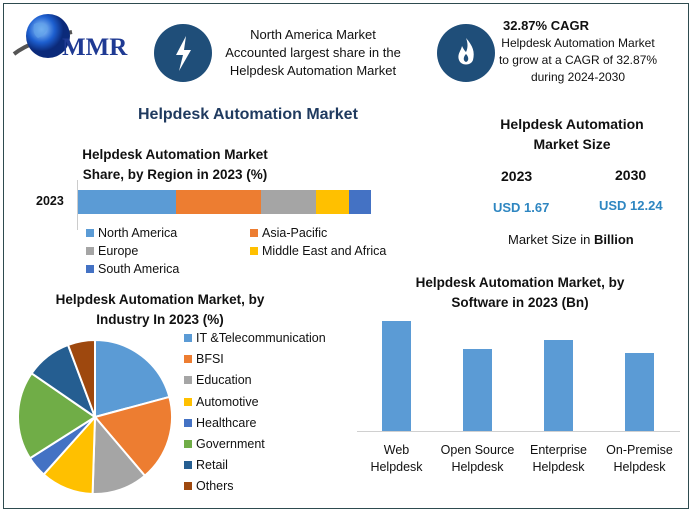 This screenshot has width=694, height=514. I want to click on legend-label: IT &Telecommunication, so click(261, 338).